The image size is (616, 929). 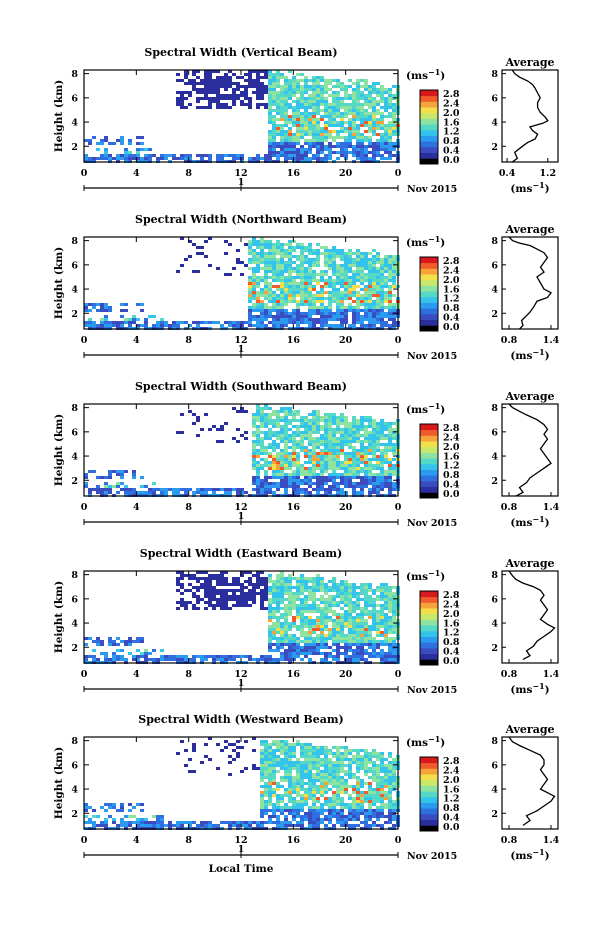 I want to click on colorbar-tick-label: 0.4, so click(x=451, y=318).